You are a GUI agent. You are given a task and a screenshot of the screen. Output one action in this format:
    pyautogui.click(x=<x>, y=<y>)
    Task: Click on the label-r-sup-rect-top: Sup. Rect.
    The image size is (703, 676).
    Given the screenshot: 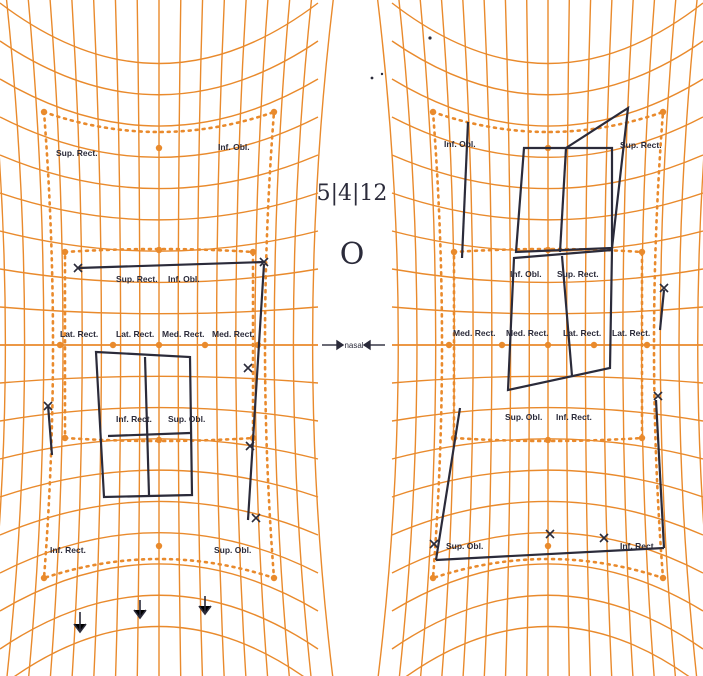 What is the action you would take?
    pyautogui.click(x=641, y=145)
    